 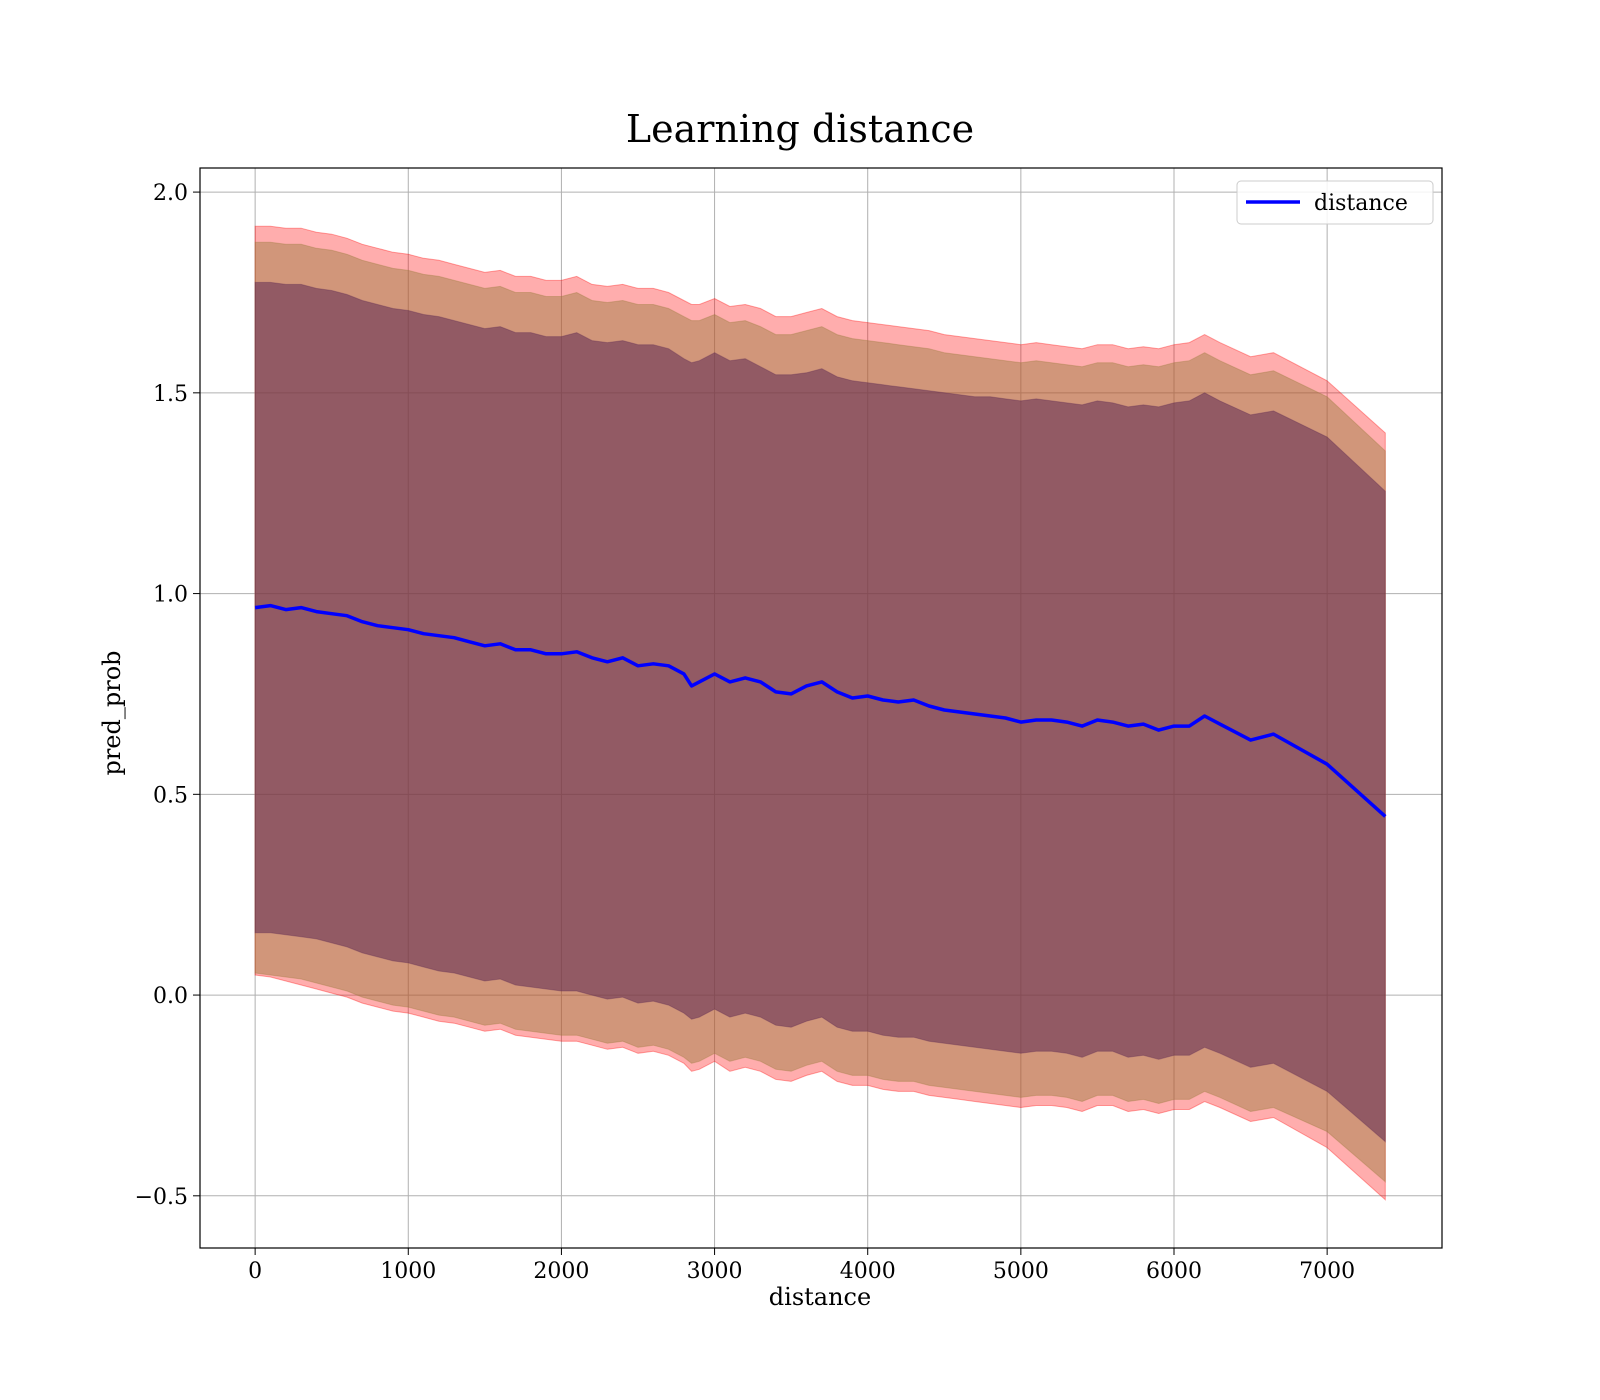 I want to click on x-tick-label: 0, so click(x=255, y=1271).